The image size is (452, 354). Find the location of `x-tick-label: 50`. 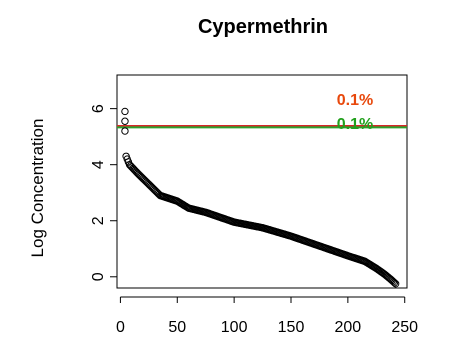

x-tick-label: 50 is located at coordinates (177, 327).